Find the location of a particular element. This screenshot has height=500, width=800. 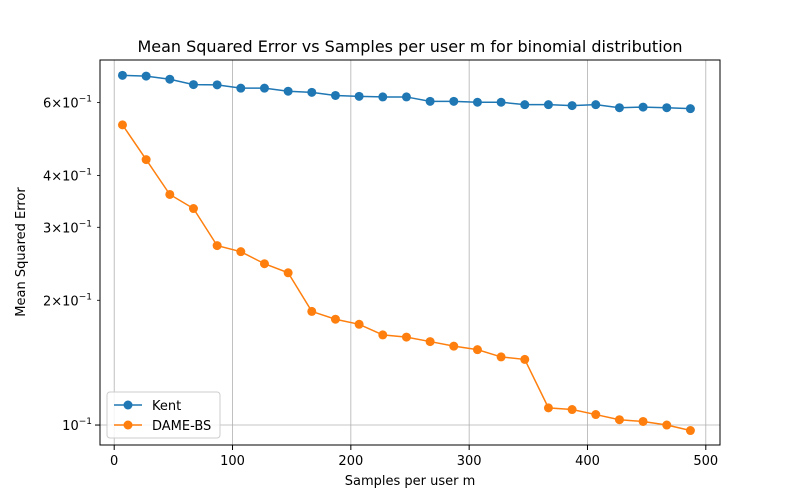

legend-label: Kent is located at coordinates (166, 406).